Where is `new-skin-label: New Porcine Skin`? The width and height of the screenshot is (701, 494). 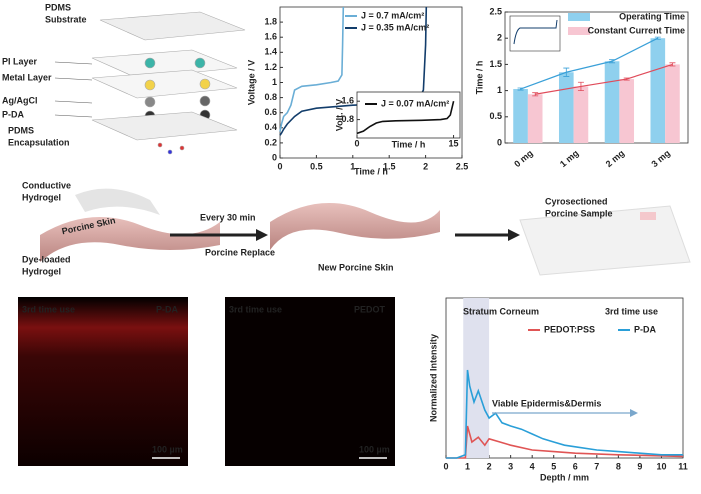
new-skin-label: New Porcine Skin is located at coordinates (356, 267).